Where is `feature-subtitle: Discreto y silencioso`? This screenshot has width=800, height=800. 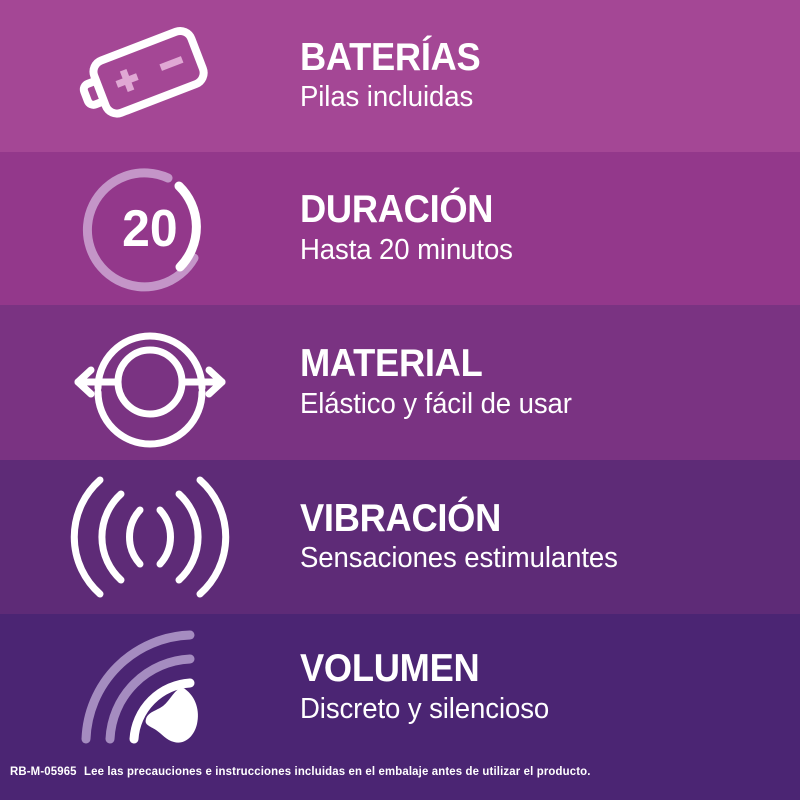
feature-subtitle: Discreto y silencioso is located at coordinates (425, 709).